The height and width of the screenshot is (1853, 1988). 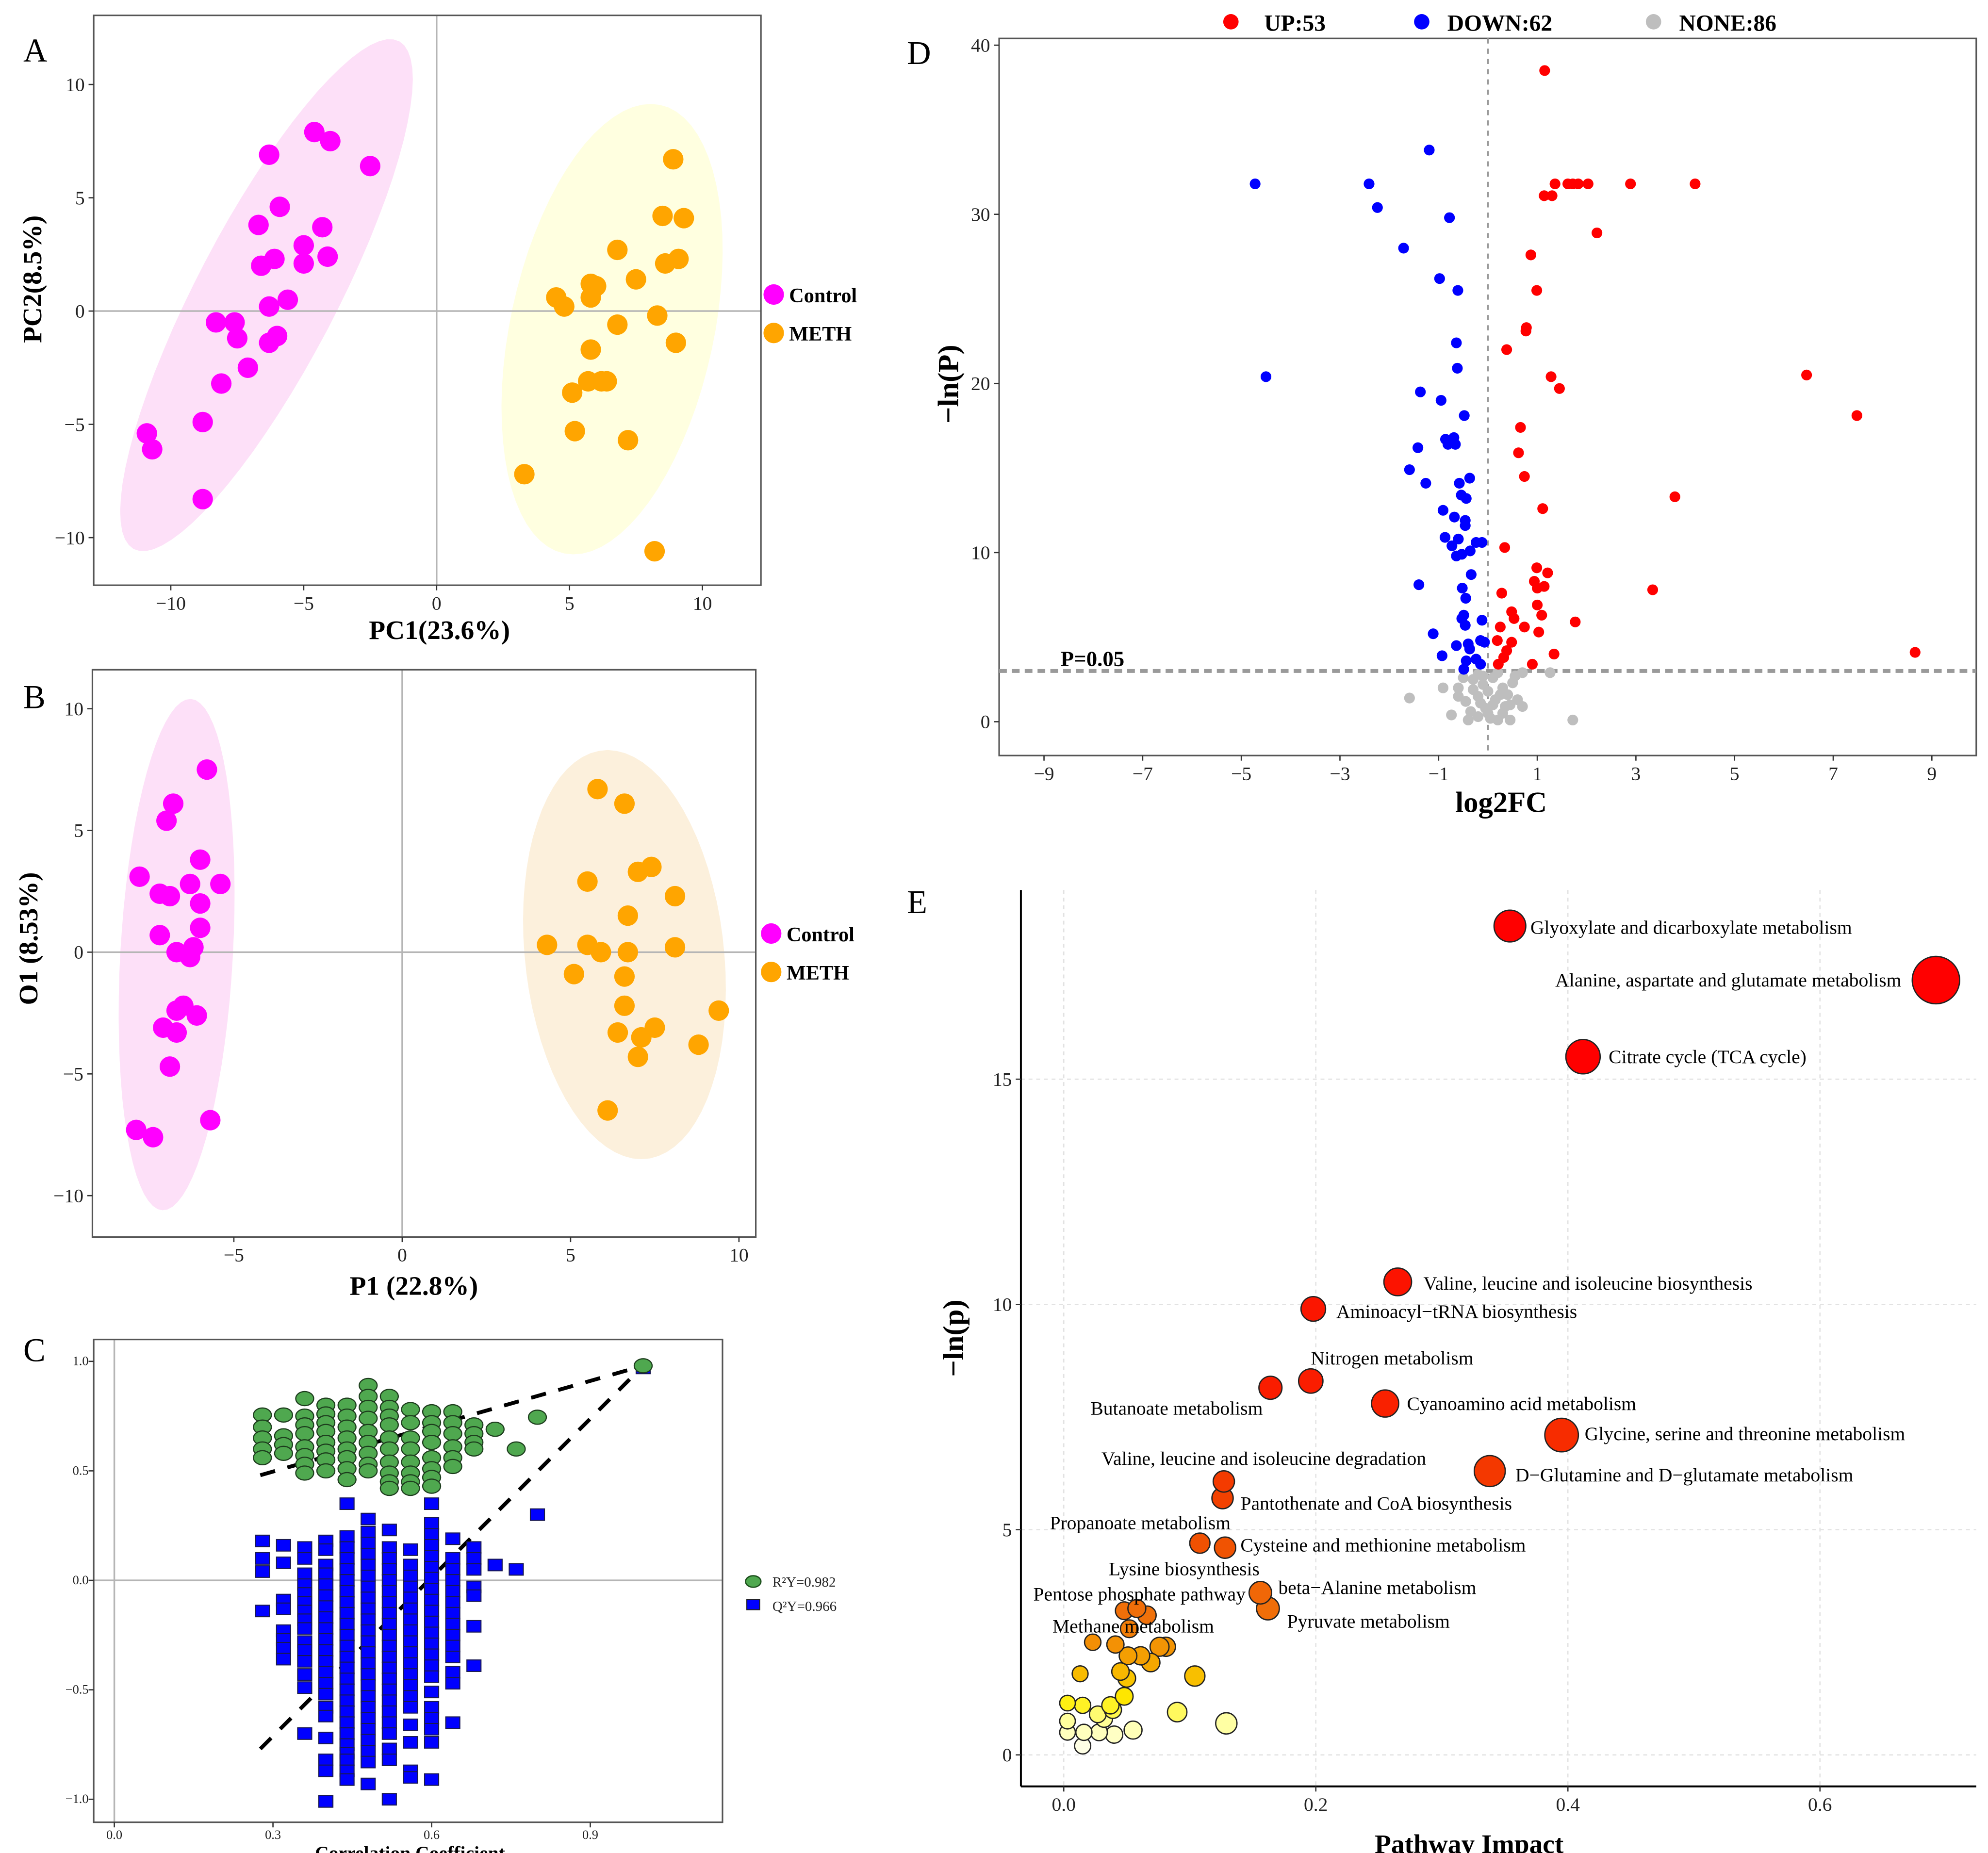 I want to click on panel-a-y-title: PC2(8.5%), so click(x=32, y=279).